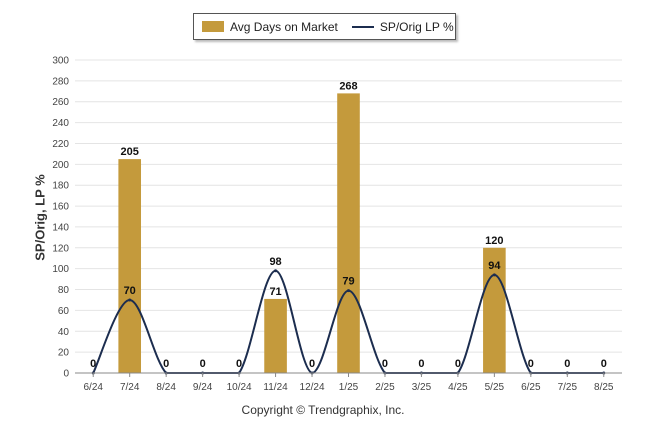 The image size is (646, 434). What do you see at coordinates (60, 123) in the screenshot?
I see `y-tick-label: 240` at bounding box center [60, 123].